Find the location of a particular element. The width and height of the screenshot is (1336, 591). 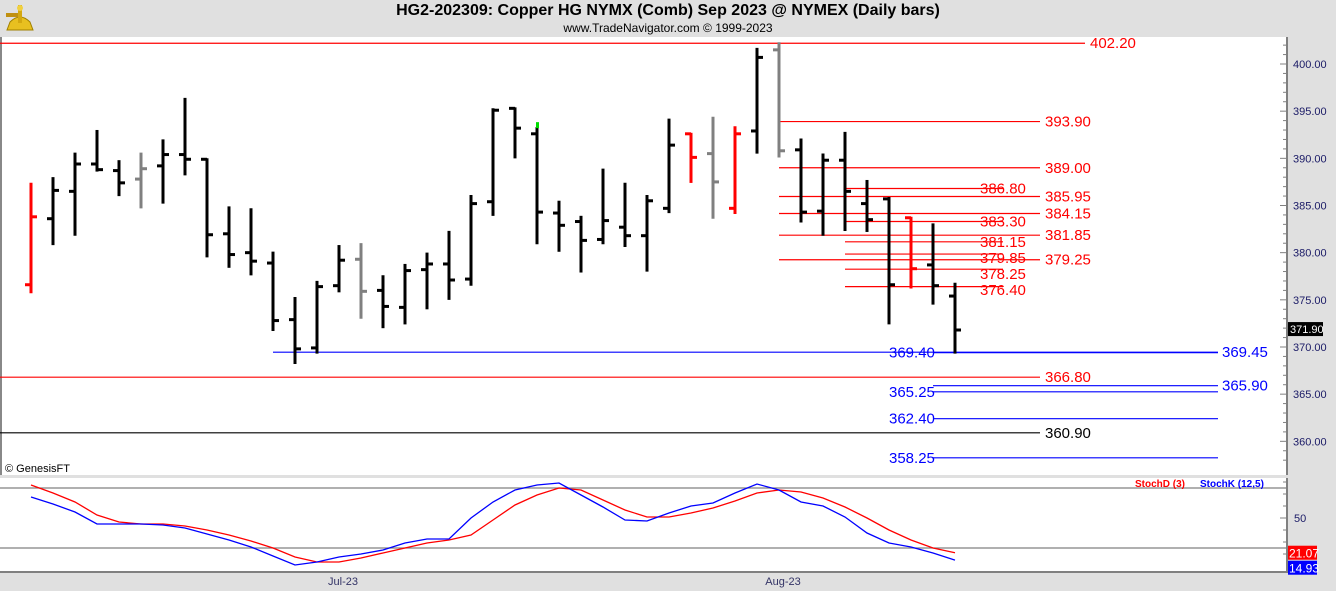

price-axis-label: 385.00 is located at coordinates (1310, 206).